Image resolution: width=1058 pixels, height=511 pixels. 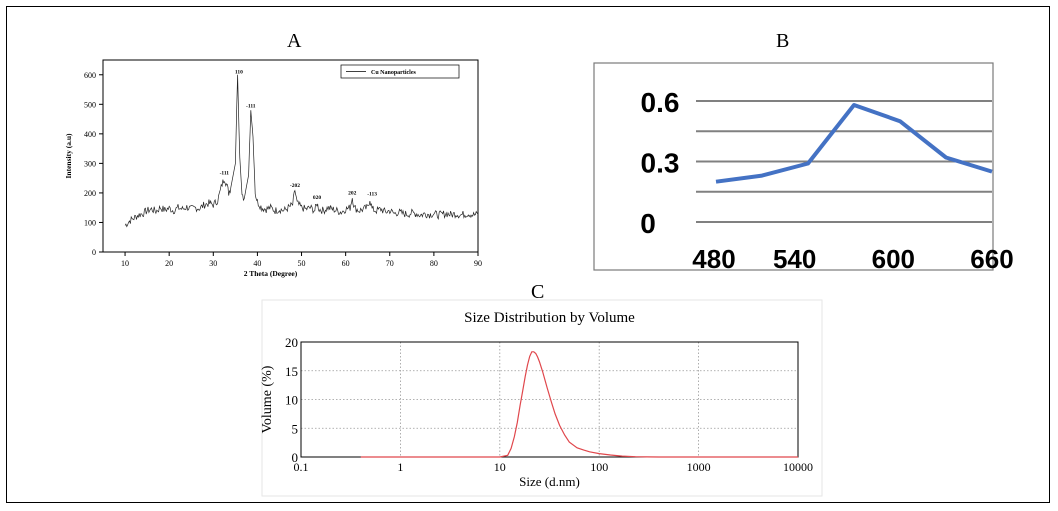 I want to click on xrd-series-line, so click(x=301, y=151).